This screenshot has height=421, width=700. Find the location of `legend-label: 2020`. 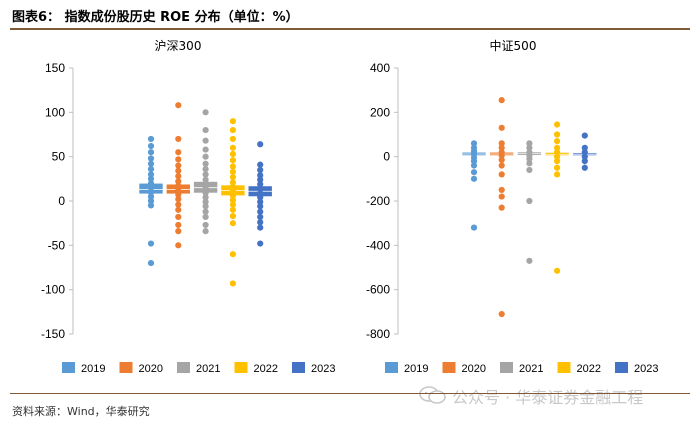

legend-label: 2020 is located at coordinates (151, 369).